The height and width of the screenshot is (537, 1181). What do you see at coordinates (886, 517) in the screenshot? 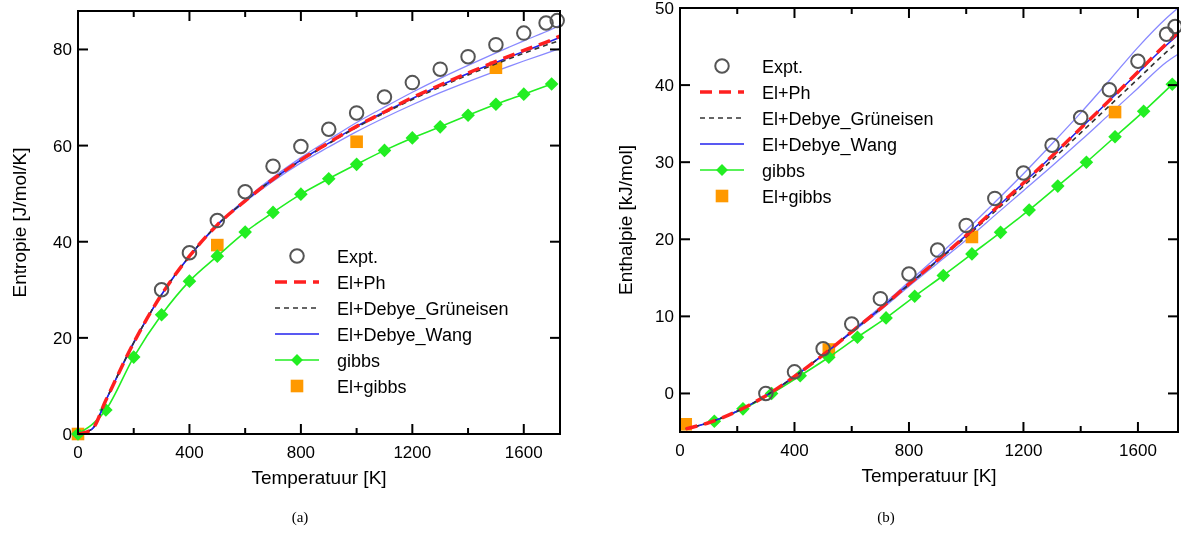
I see `text: (b)` at bounding box center [886, 517].